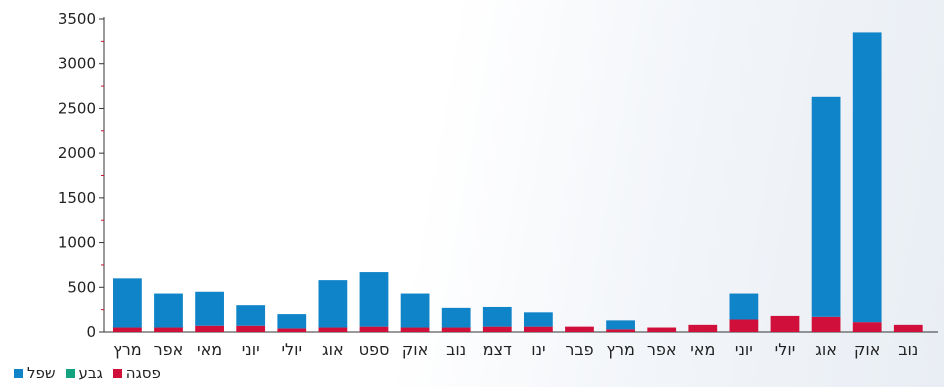 This screenshot has width=944, height=387. Describe the element at coordinates (826, 349) in the screenshot. I see `x-tick-label-17: אוג` at that location.